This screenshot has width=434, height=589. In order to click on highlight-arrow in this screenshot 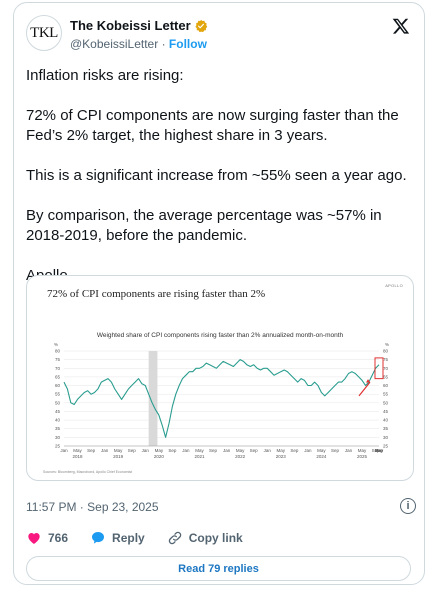, I will do `click(364, 389)`.